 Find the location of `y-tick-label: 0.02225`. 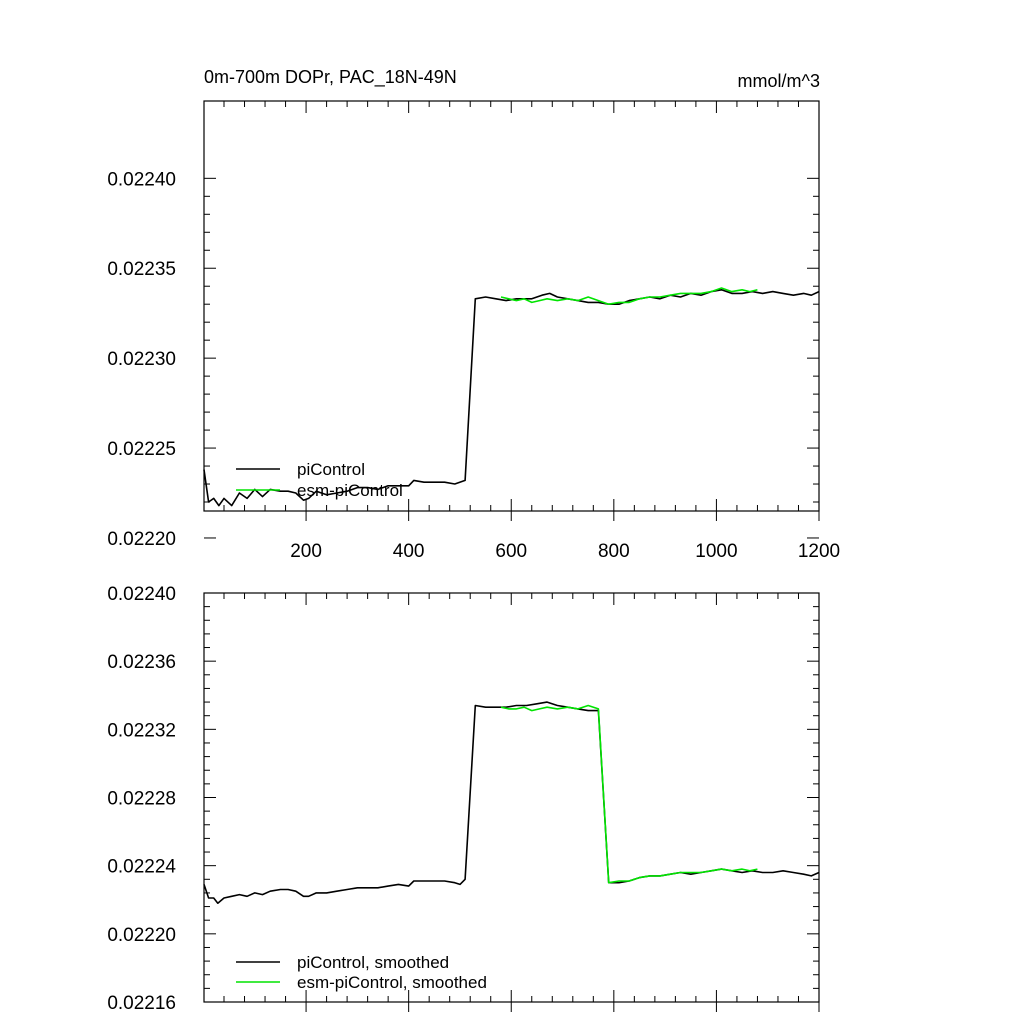

y-tick-label: 0.02225 is located at coordinates (141, 449).